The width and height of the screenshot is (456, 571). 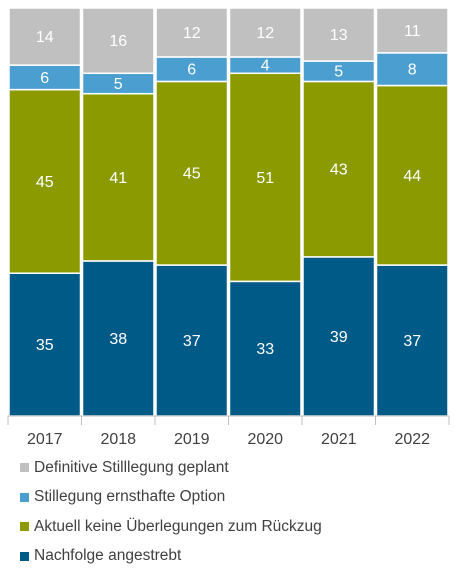 I want to click on legend-label: Aktuell keine Überlegungen zum Rückzug, so click(x=178, y=526).